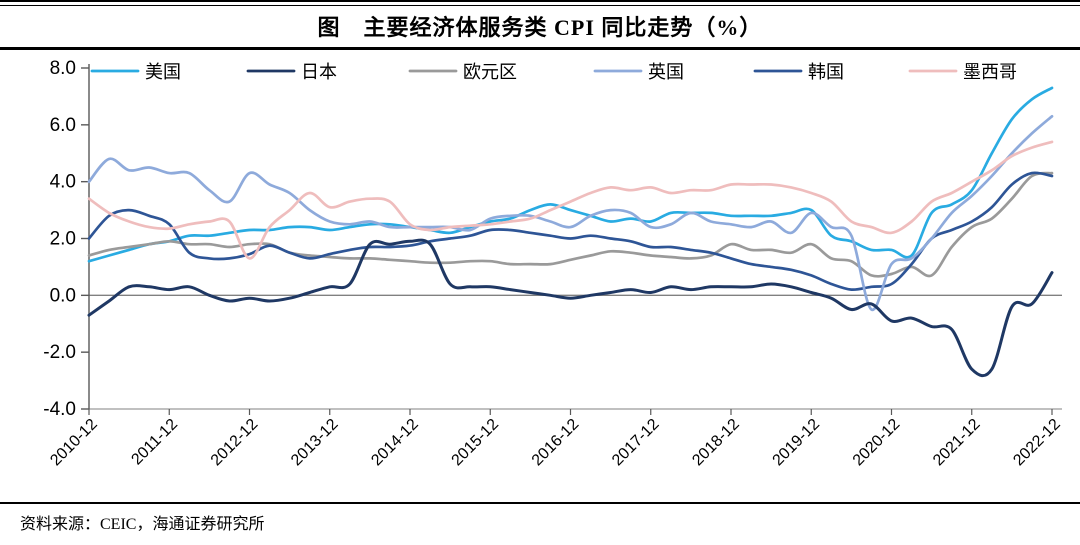  What do you see at coordinates (540, 48) in the screenshot?
I see `title-divider-line` at bounding box center [540, 48].